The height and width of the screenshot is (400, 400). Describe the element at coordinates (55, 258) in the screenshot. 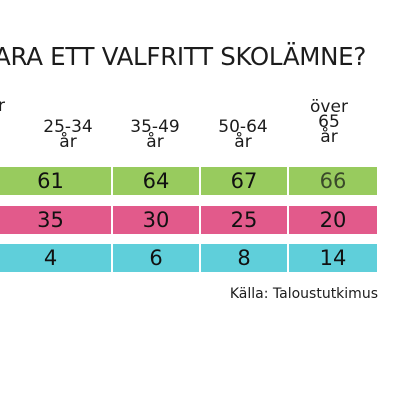

I see `table-cell: 4` at that location.